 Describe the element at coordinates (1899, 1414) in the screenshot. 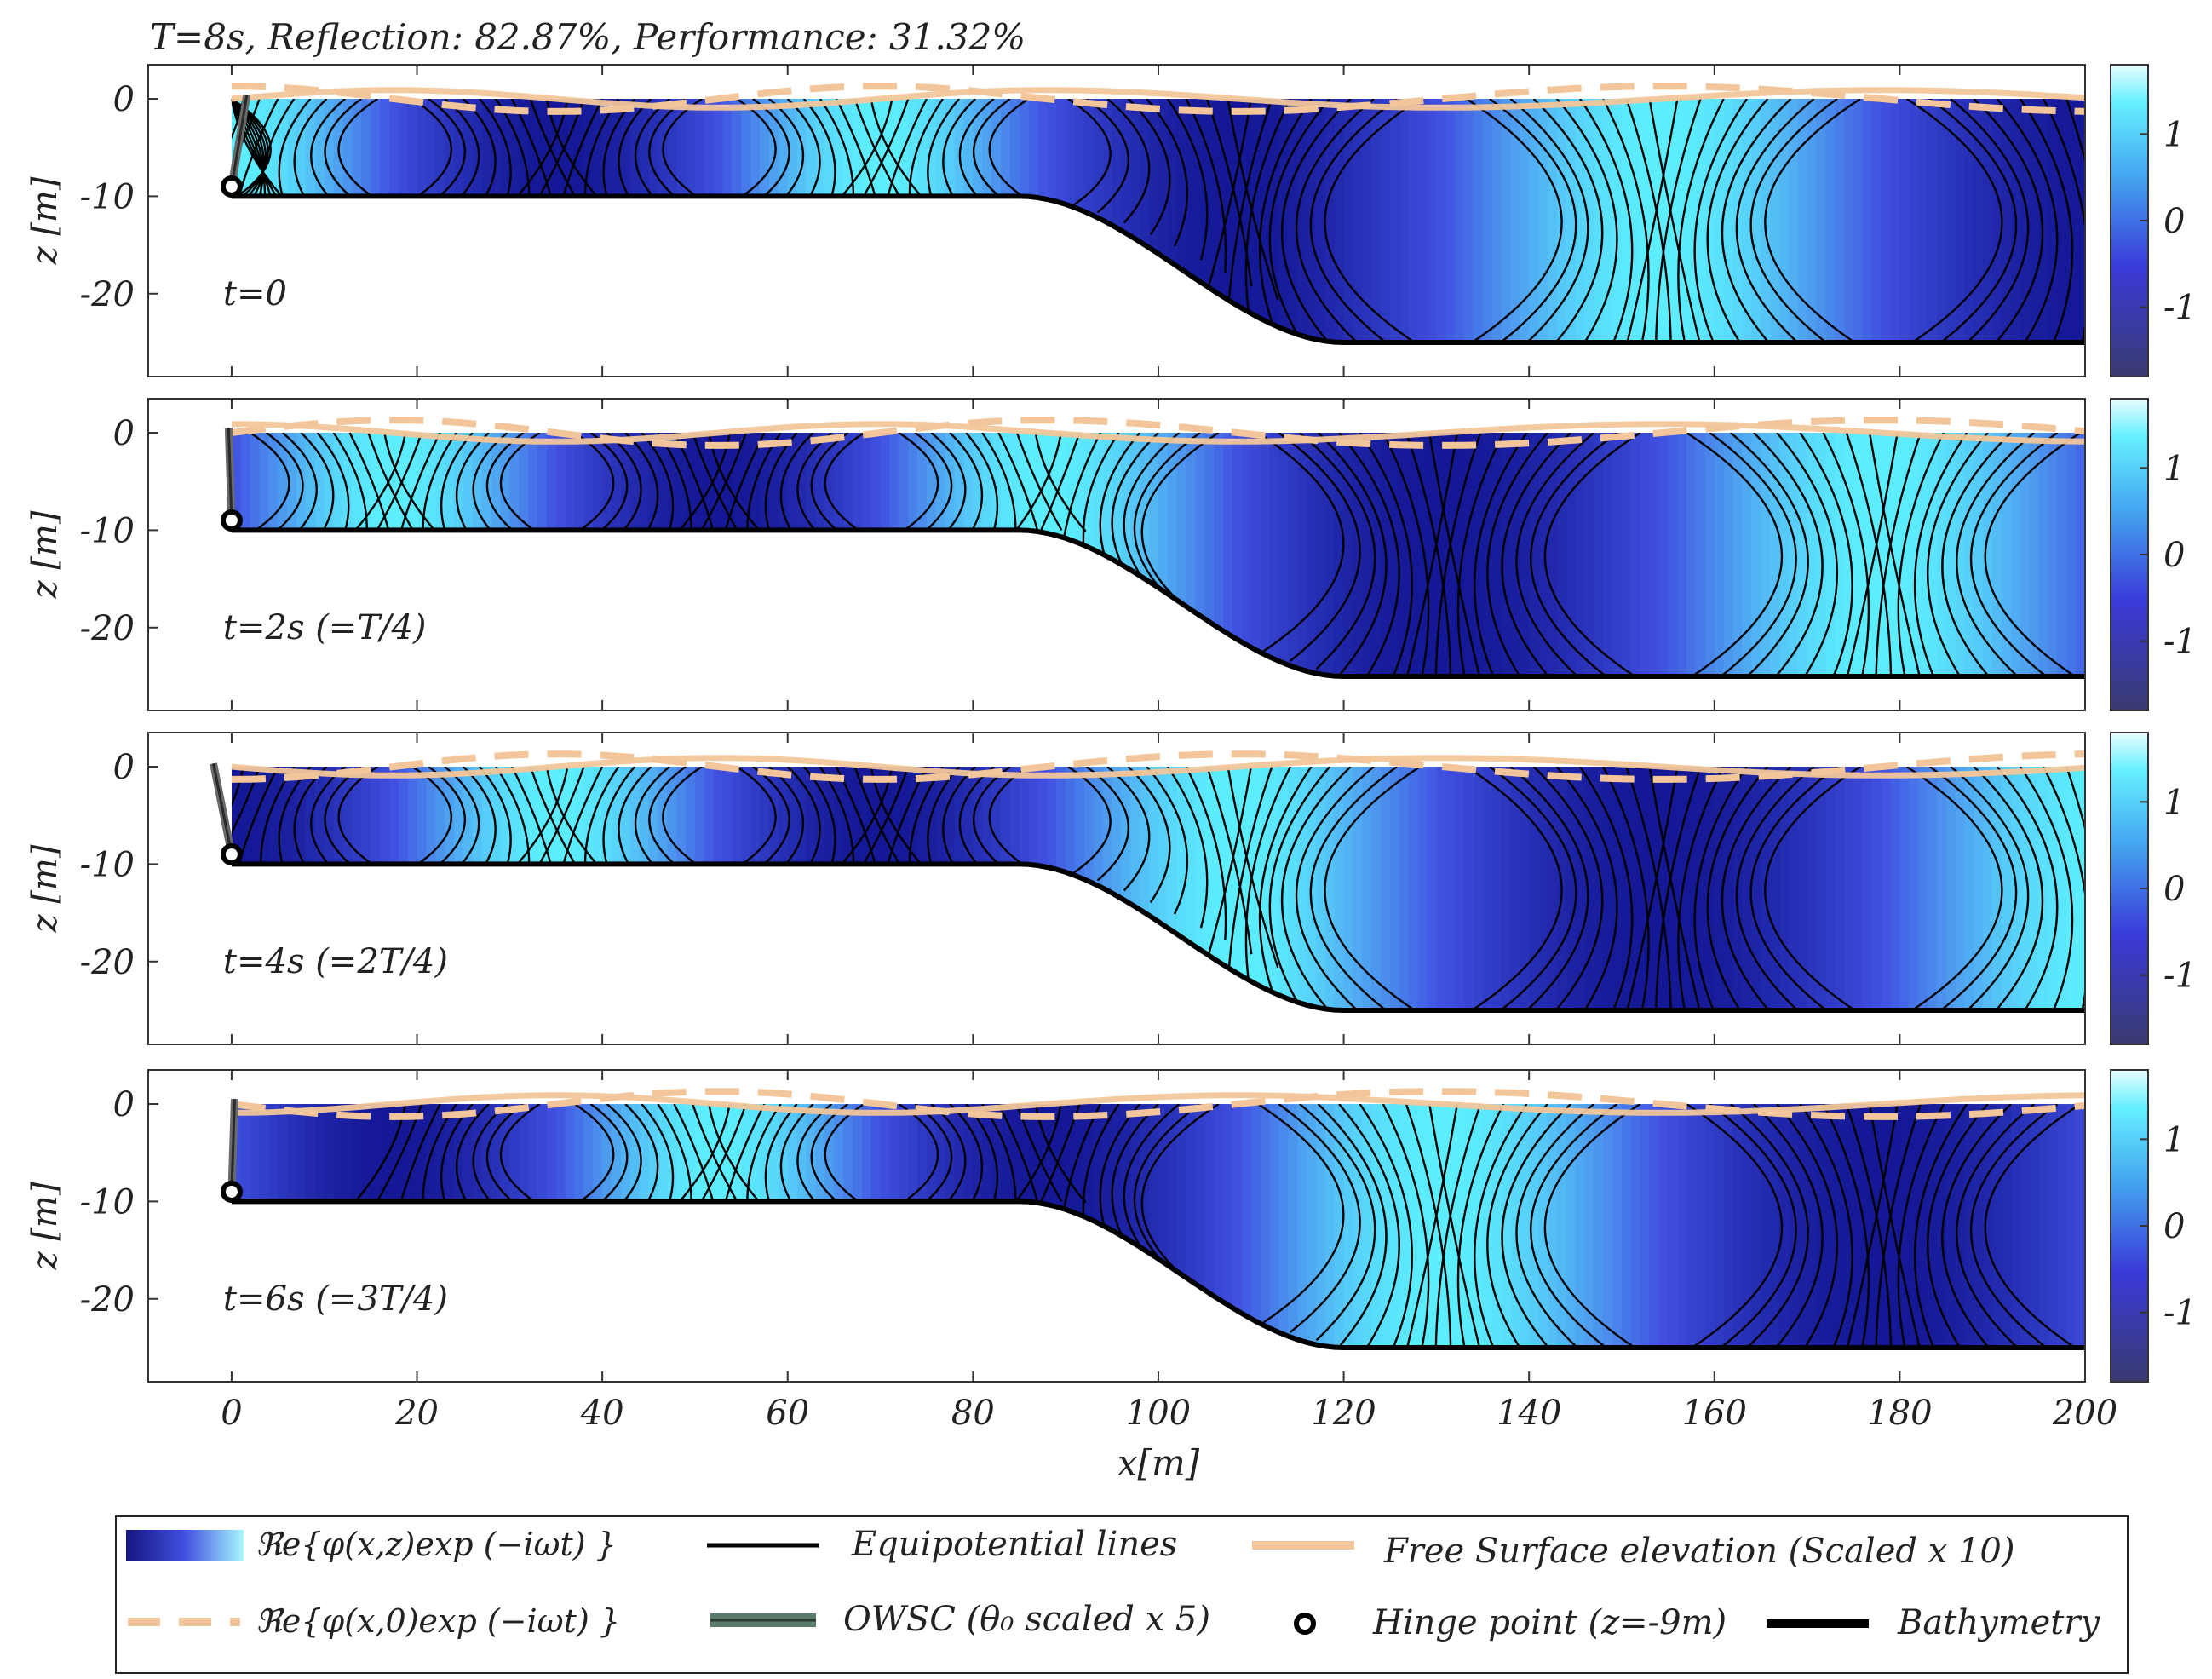

I see `x-tick-label: 180` at that location.